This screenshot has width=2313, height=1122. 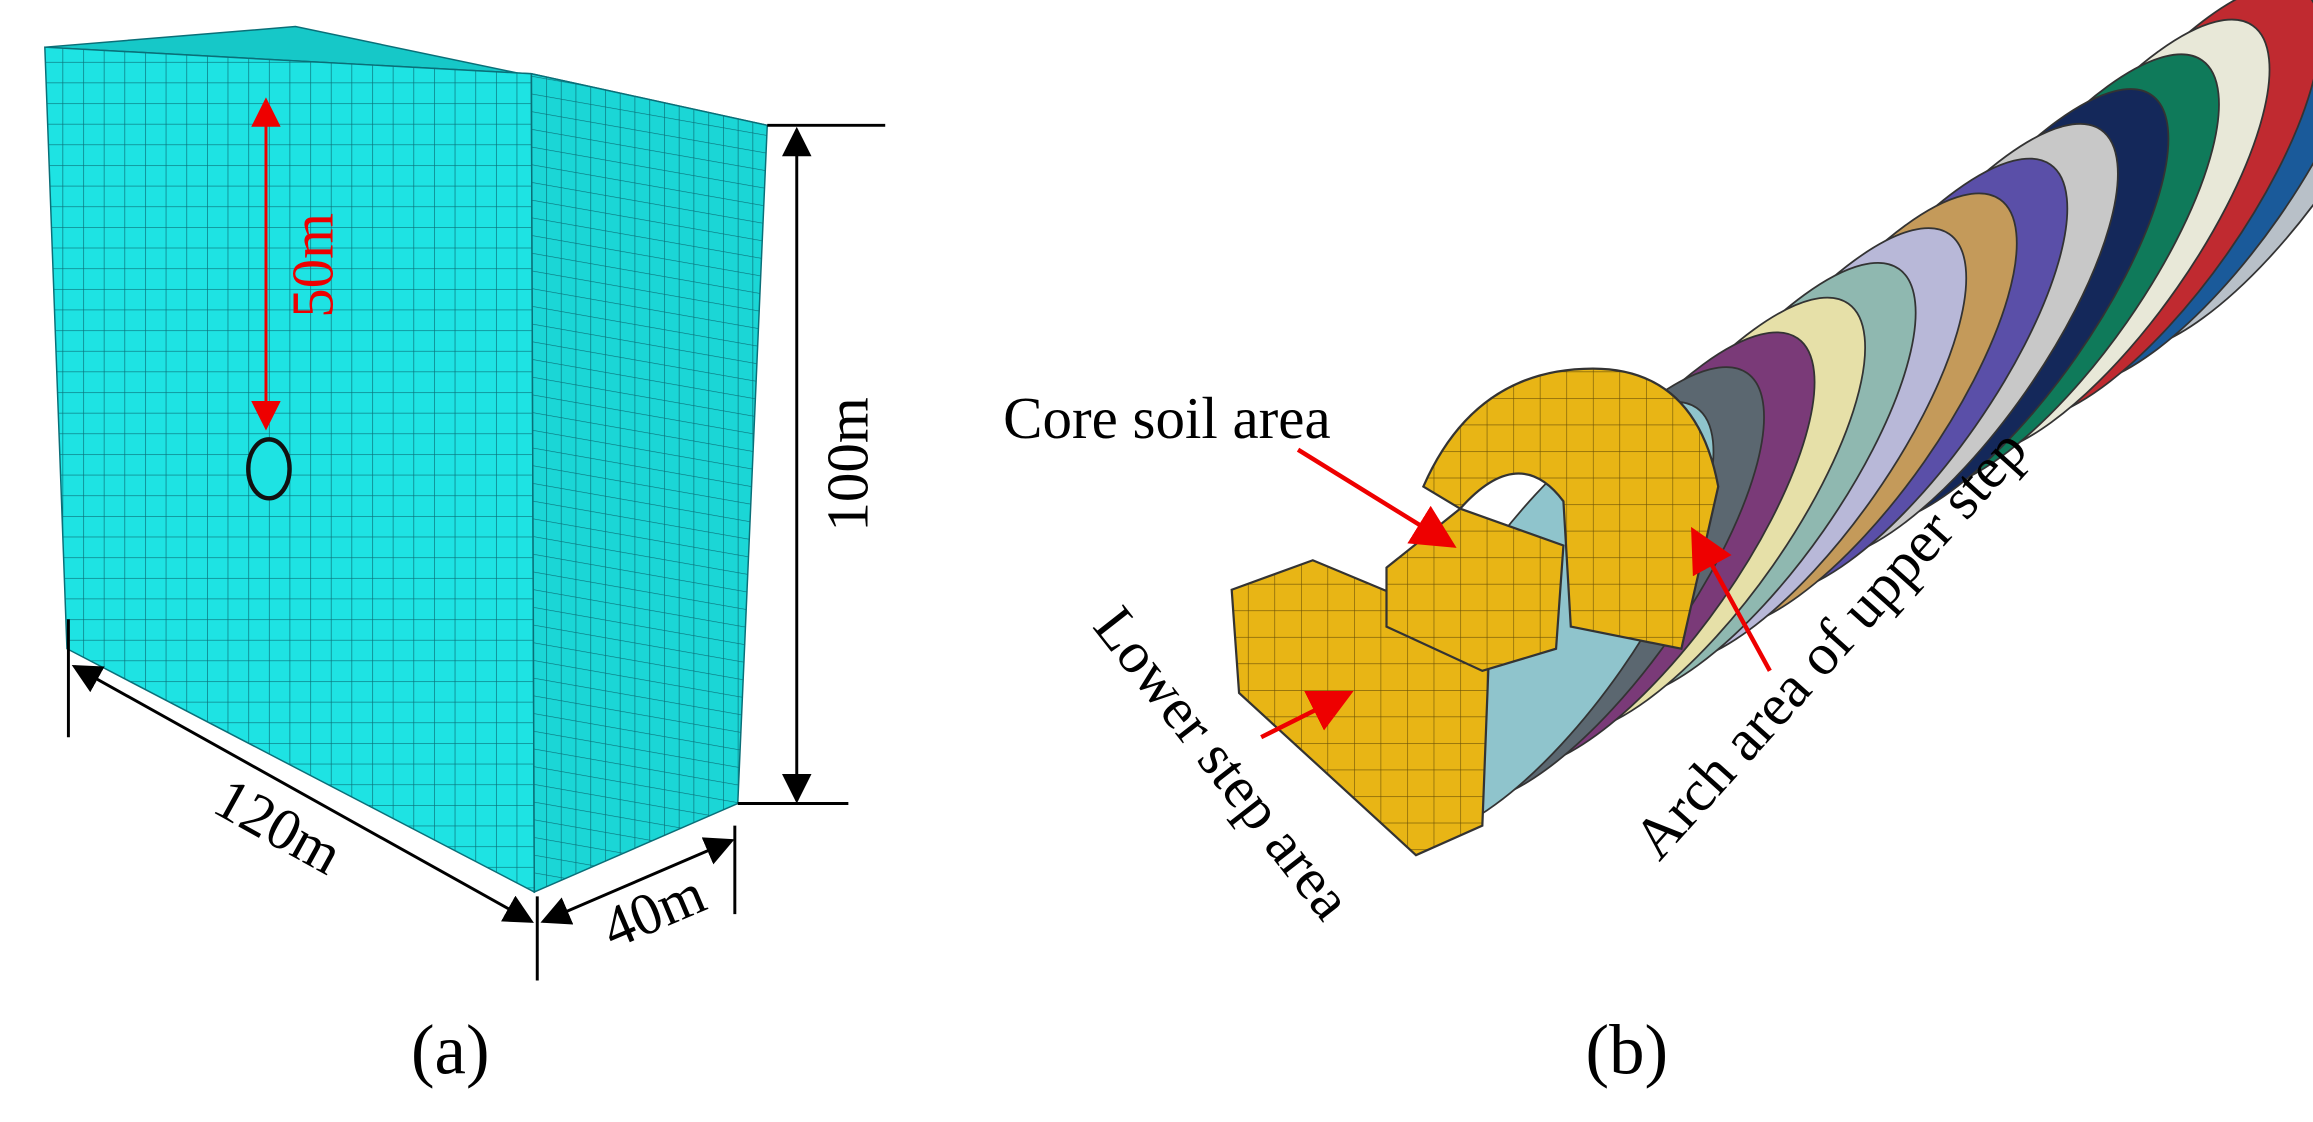 What do you see at coordinates (1516, 593) in the screenshot?
I see `annotation-arrows` at bounding box center [1516, 593].